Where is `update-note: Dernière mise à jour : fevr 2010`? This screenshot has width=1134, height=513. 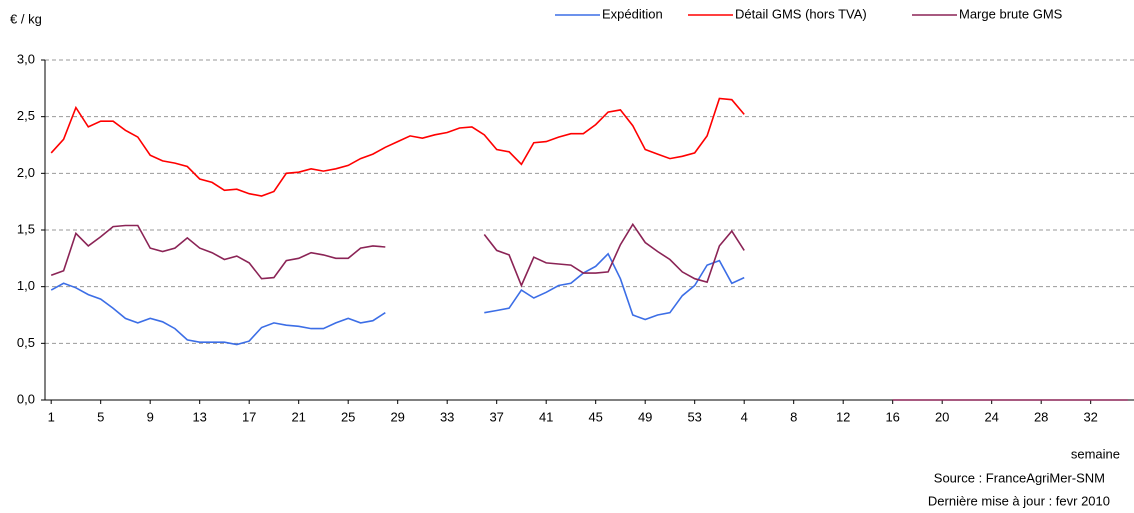 update-note: Dernière mise à jour : fevr 2010 is located at coordinates (1019, 500).